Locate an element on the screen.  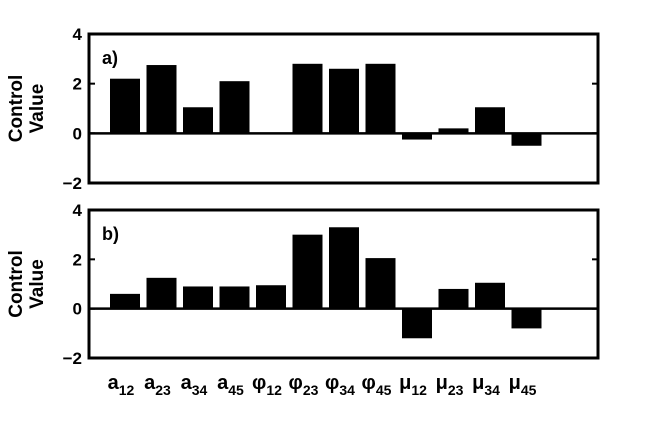
x-tick-label: a45 is located at coordinates (230, 385).